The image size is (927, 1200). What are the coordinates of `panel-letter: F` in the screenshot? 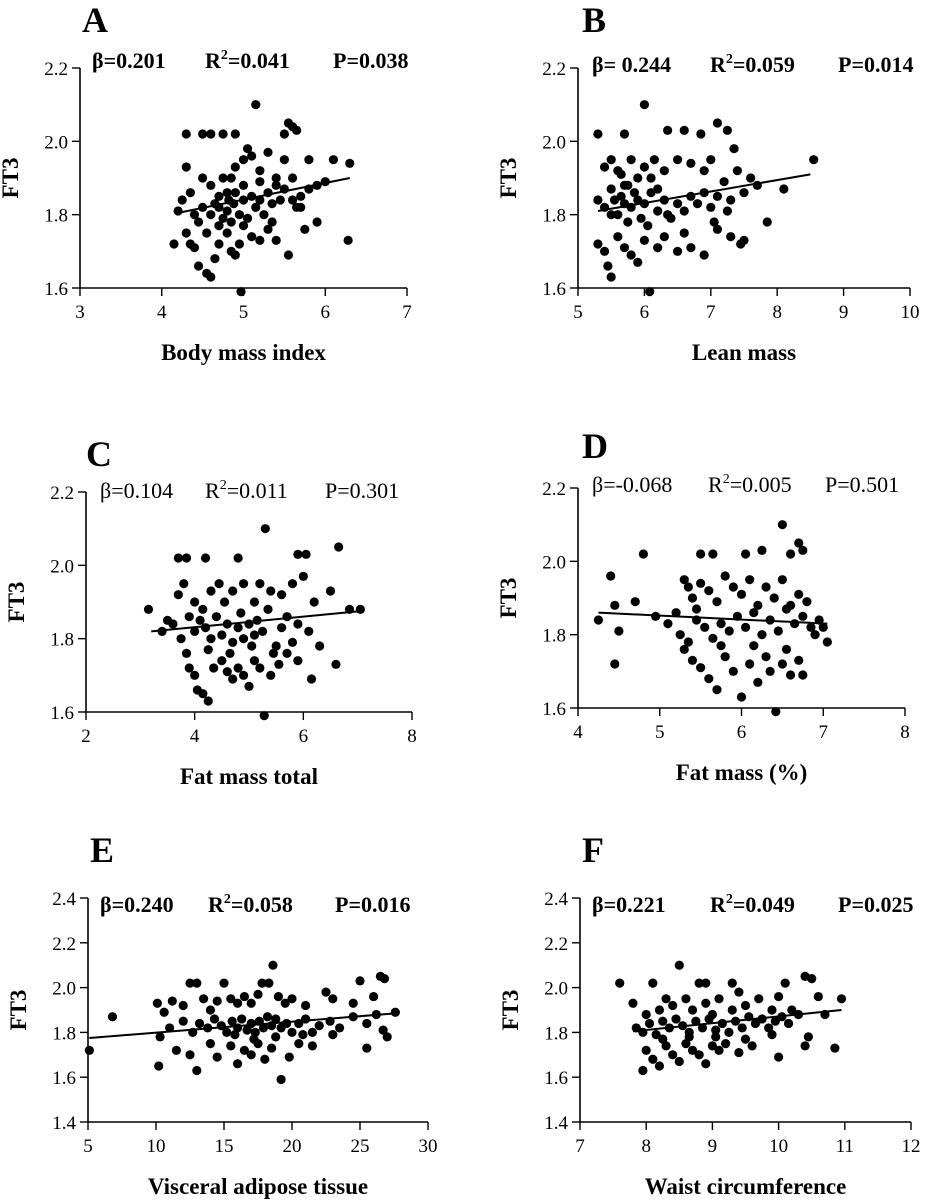 It's located at (593, 850).